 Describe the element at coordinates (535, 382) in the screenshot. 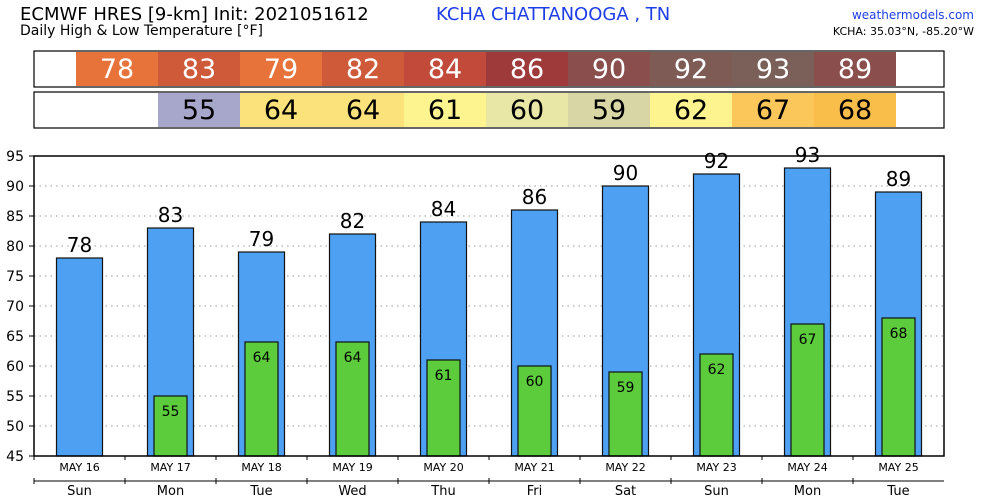

I see `low-bar-label: 60` at that location.